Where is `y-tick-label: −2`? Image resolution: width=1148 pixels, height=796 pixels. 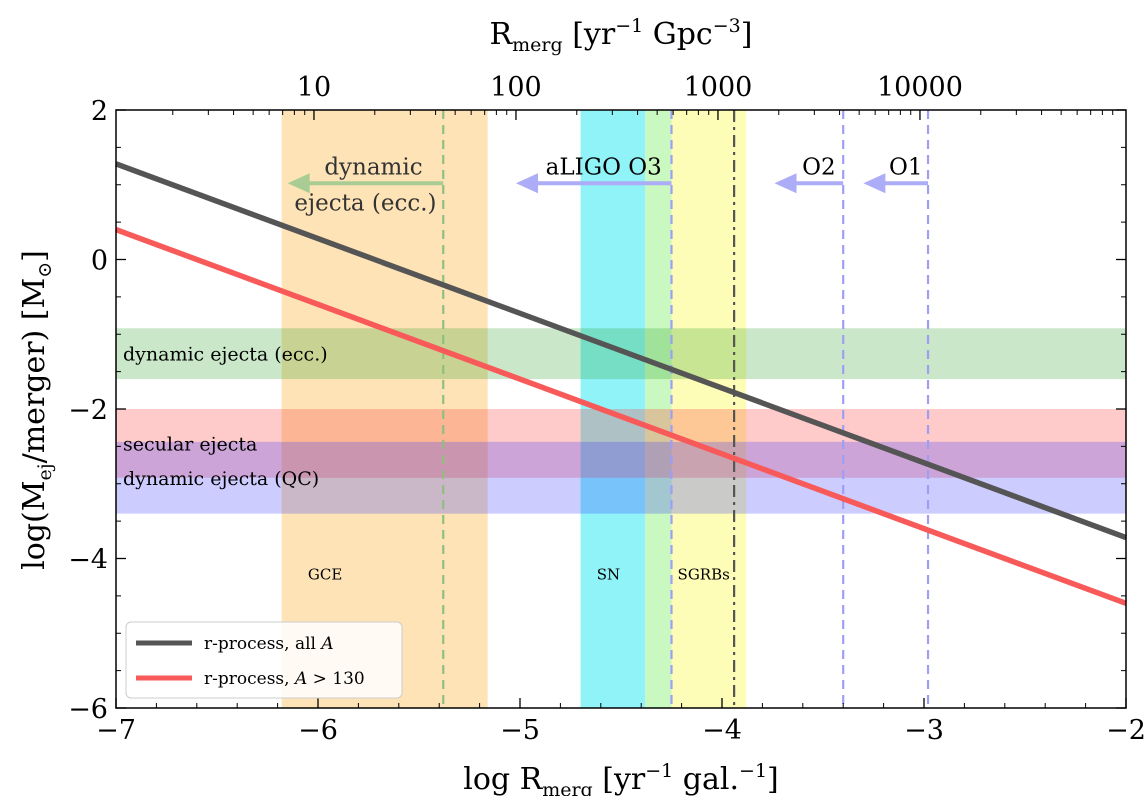 y-tick-label: −2 is located at coordinates (88, 410).